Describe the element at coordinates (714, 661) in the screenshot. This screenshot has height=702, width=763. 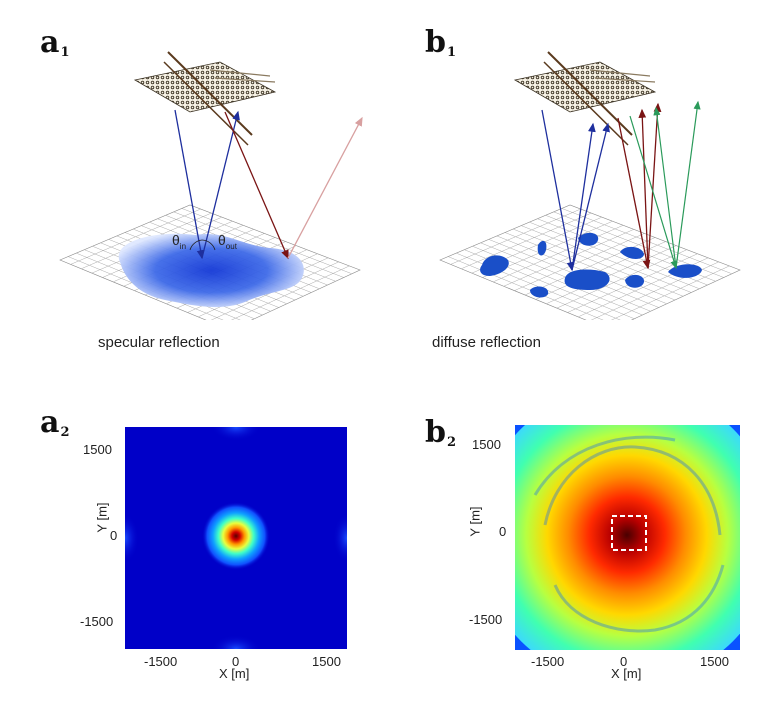
I see `b2-xtick-right: 1500` at that location.